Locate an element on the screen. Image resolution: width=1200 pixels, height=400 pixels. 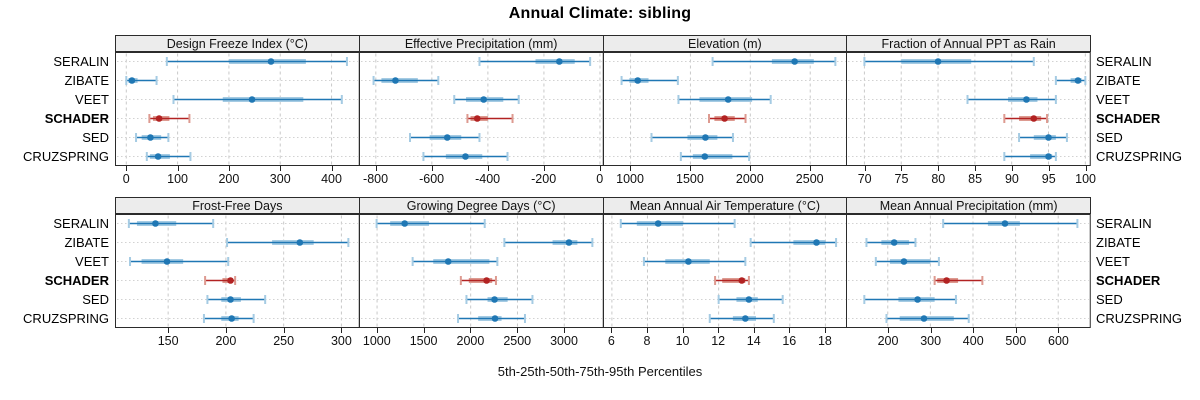
site-label-right-zibate: ZIBATE is located at coordinates (1118, 242).